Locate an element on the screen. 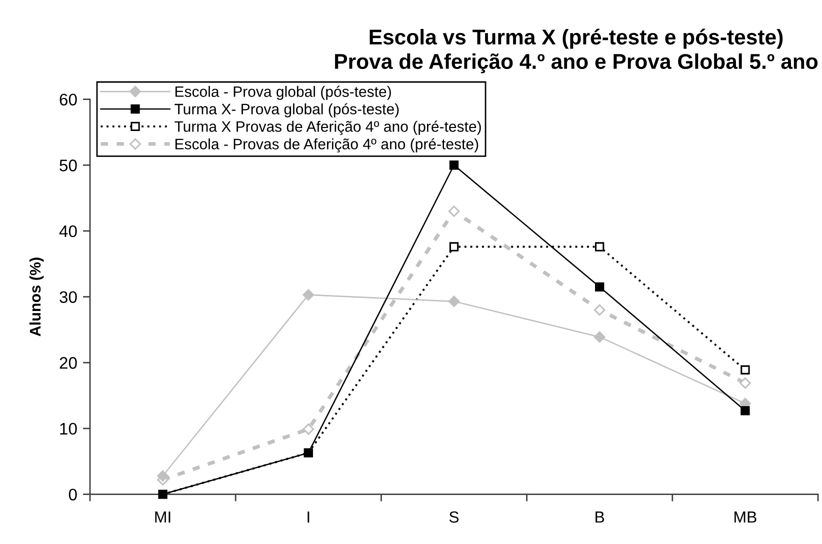 The height and width of the screenshot is (544, 822). y-tick-label: 60 is located at coordinates (68, 100).